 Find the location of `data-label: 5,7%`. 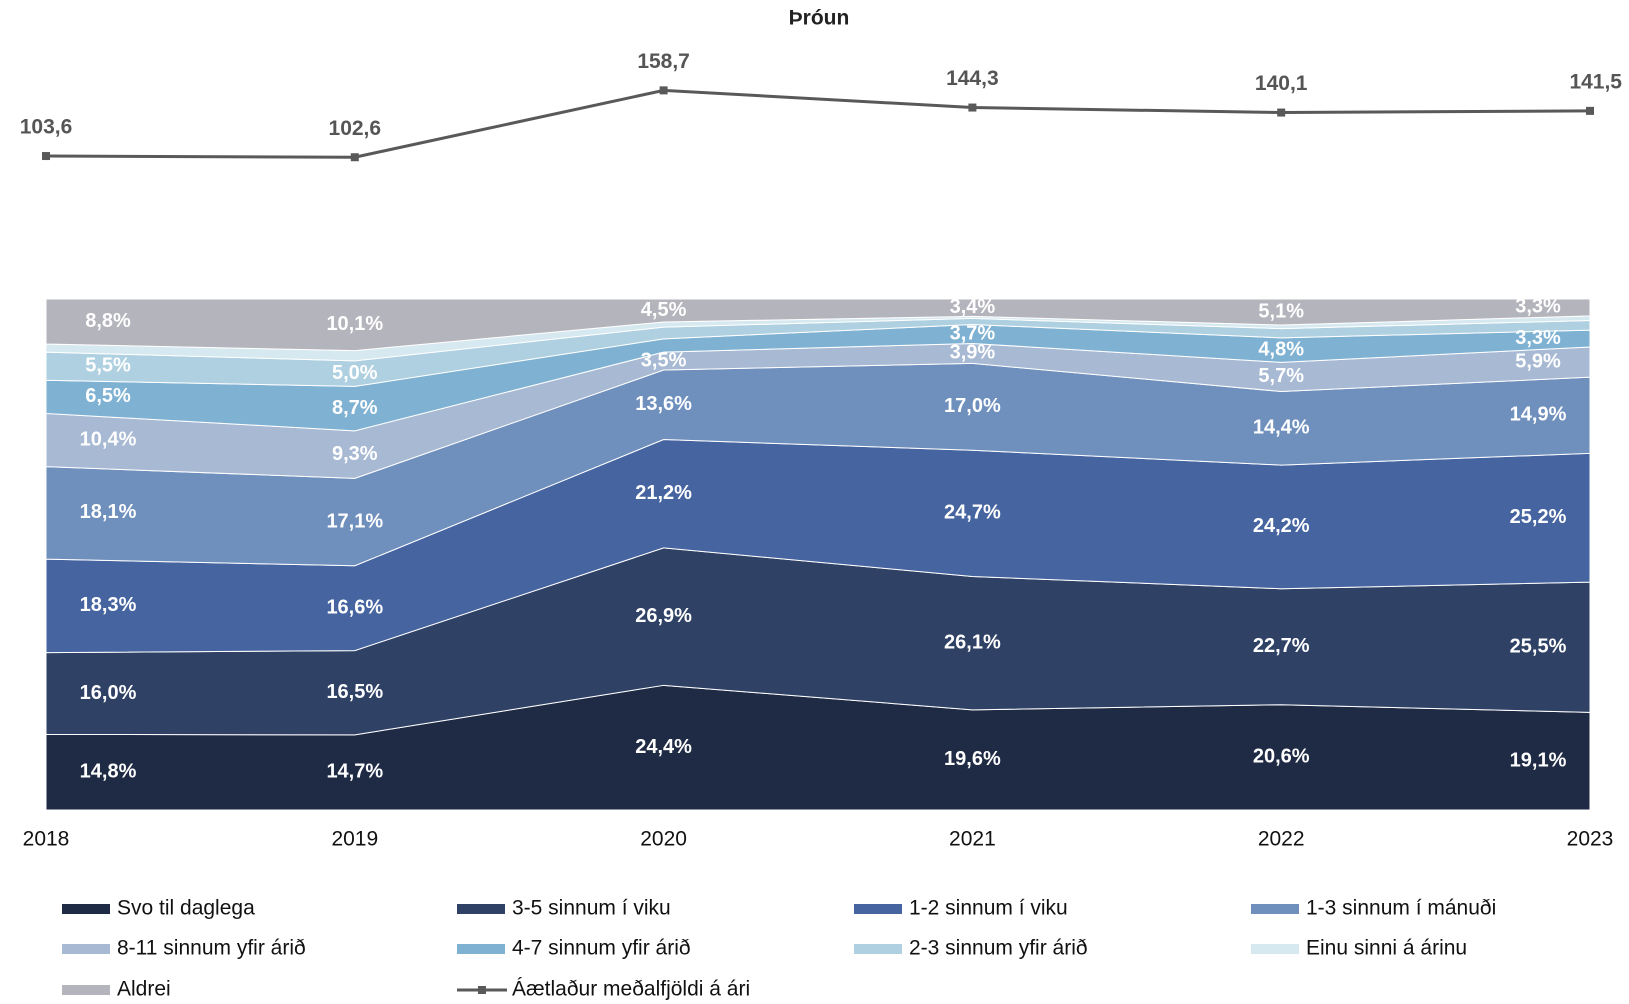

data-label: 5,7% is located at coordinates (1281, 376).